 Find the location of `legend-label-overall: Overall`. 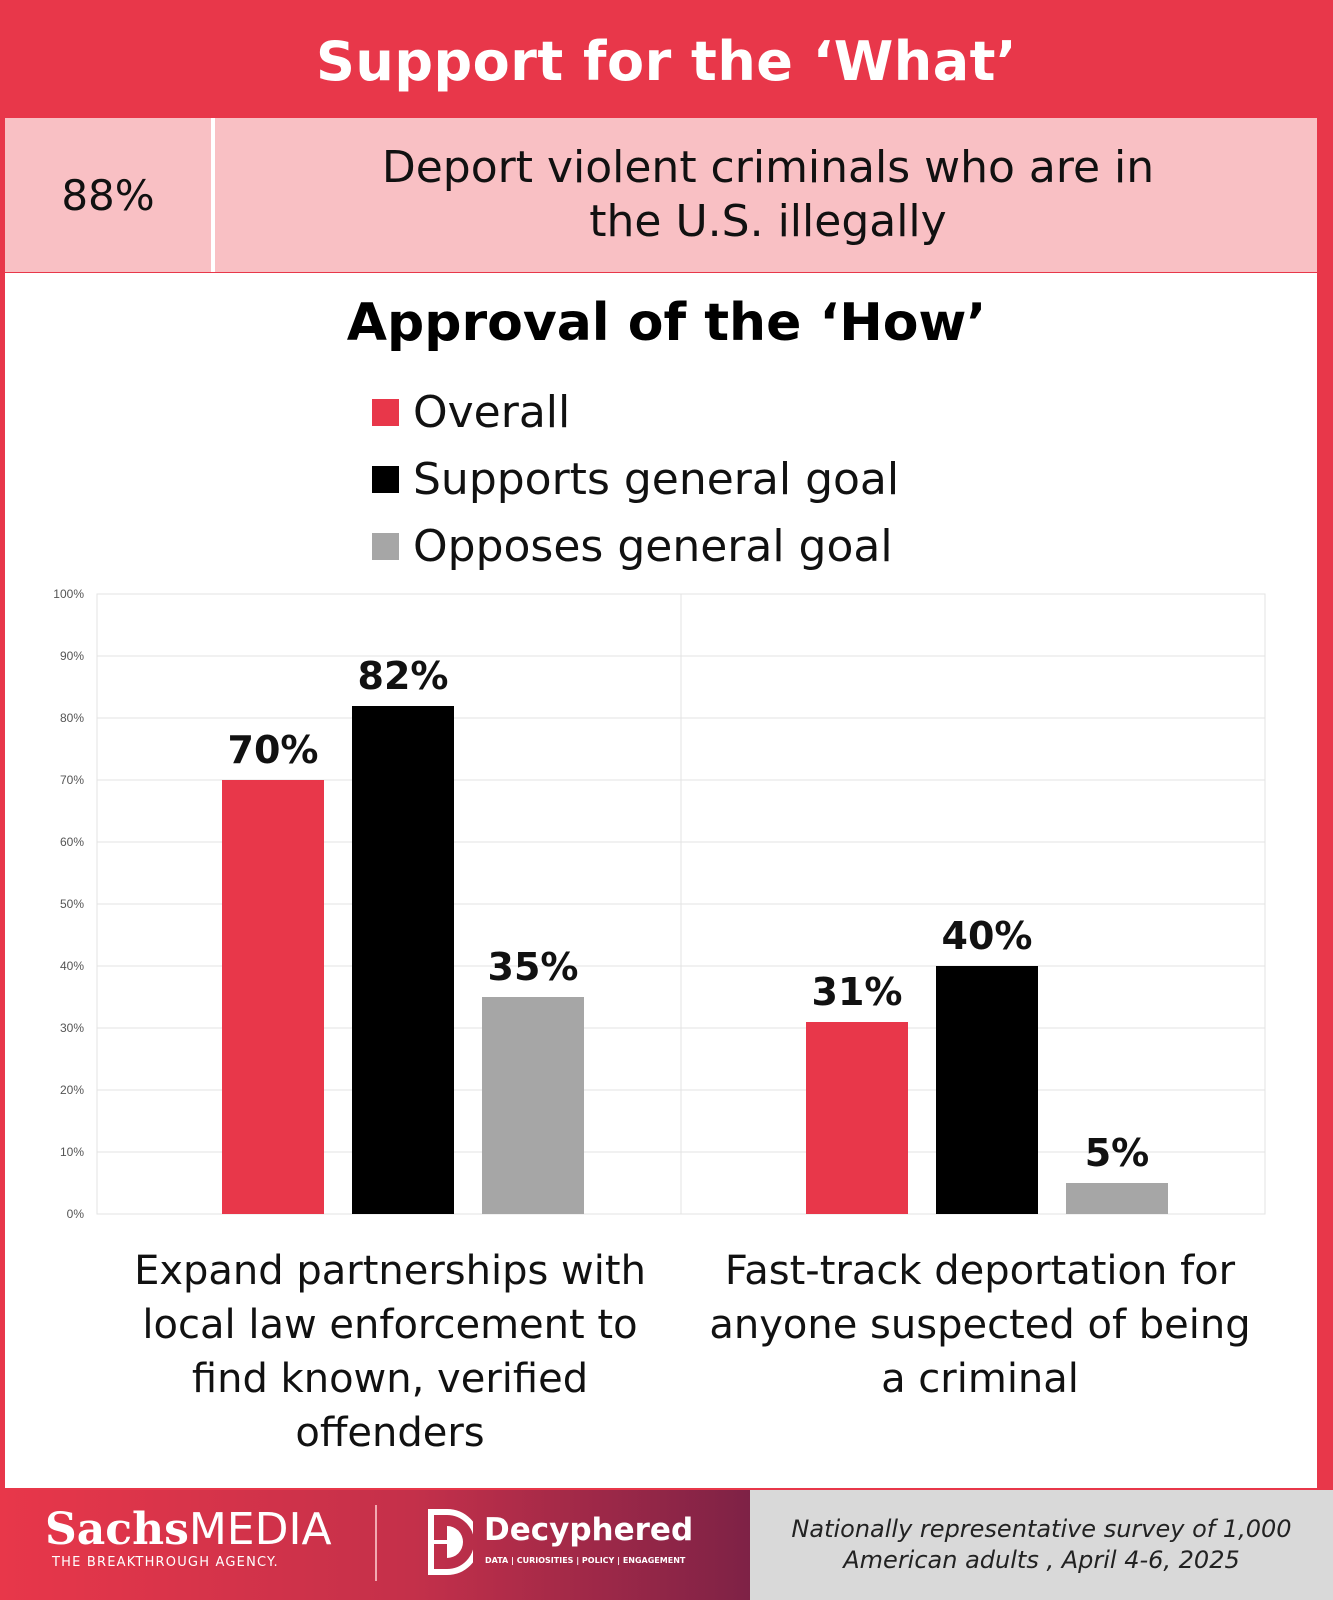

legend-label-overall: Overall is located at coordinates (492, 412).